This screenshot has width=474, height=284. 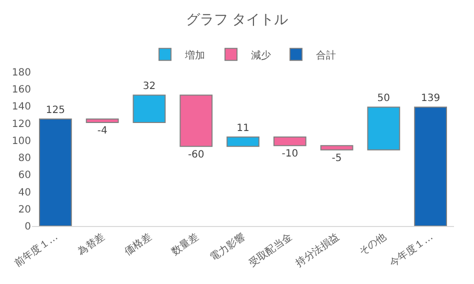 I want to click on y-tick-label: 140, so click(x=21, y=107).